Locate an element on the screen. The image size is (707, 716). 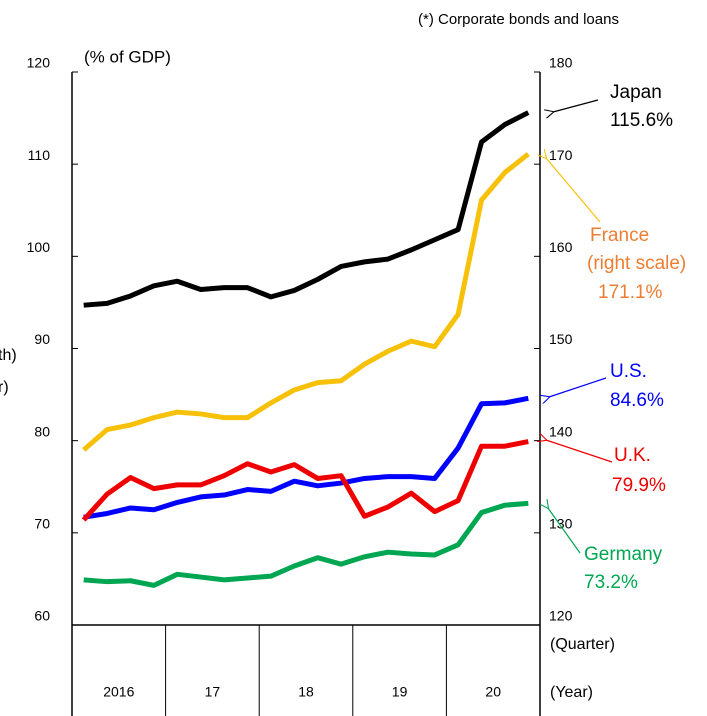
series-label: (right scale) is located at coordinates (636, 263).